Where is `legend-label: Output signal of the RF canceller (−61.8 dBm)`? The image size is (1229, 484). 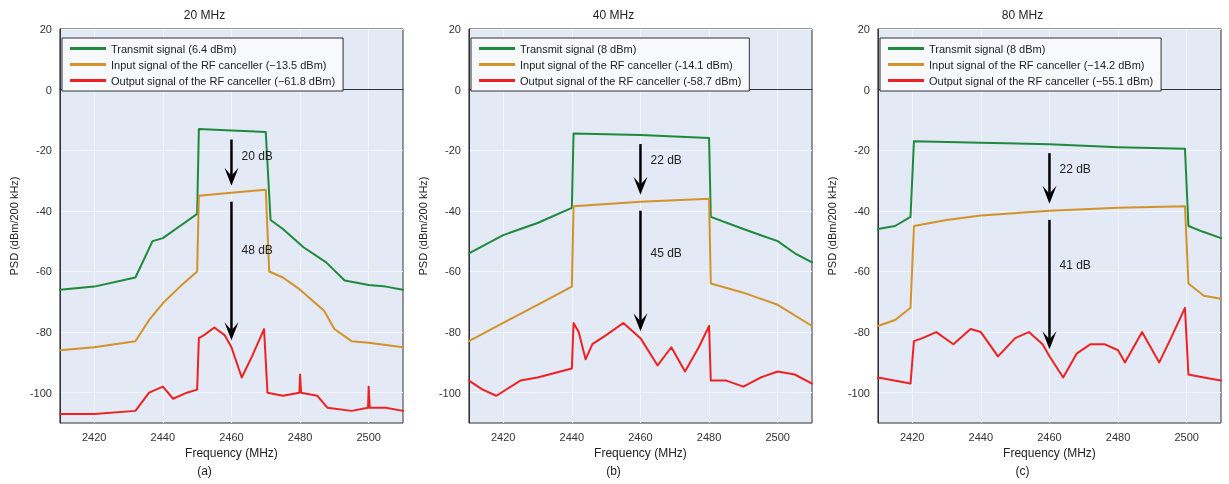
legend-label: Output signal of the RF canceller (−61.8 dBm) is located at coordinates (223, 80).